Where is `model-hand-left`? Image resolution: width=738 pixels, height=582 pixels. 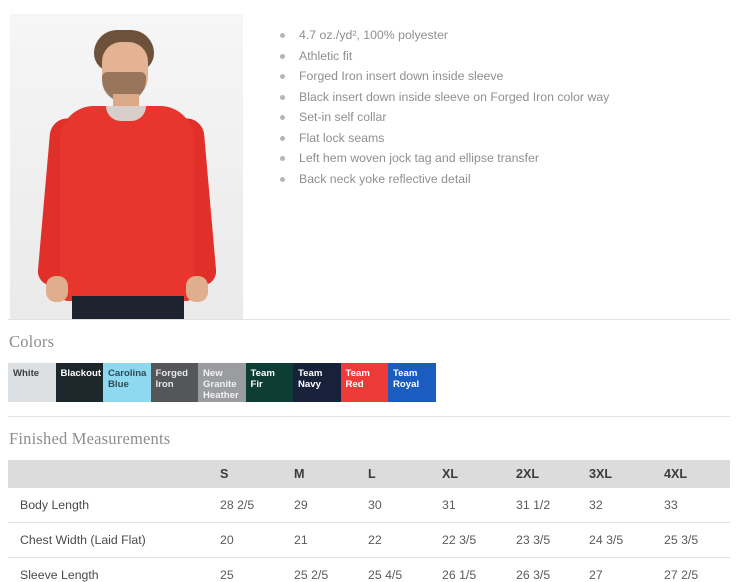
model-hand-left is located at coordinates (57, 289).